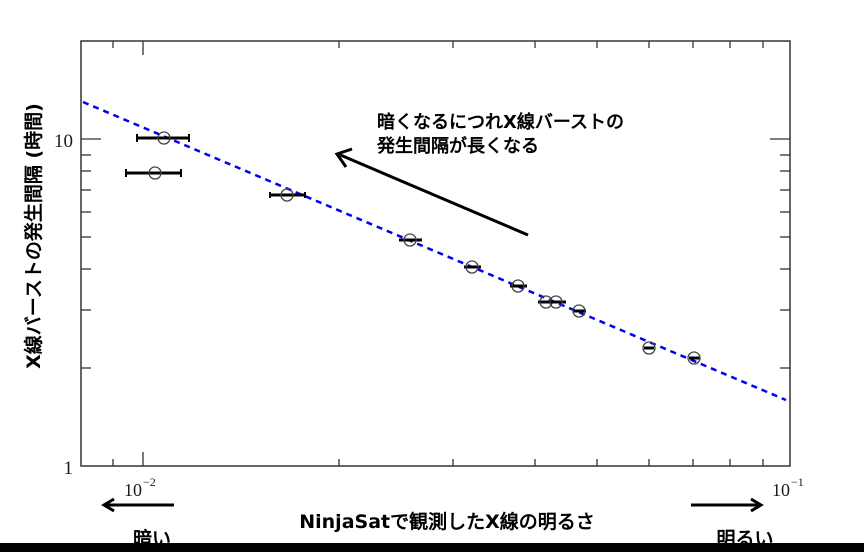 This screenshot has width=864, height=552. I want to click on annotation-line-1: 暗くなるにつれX線バーストの, so click(500, 122).